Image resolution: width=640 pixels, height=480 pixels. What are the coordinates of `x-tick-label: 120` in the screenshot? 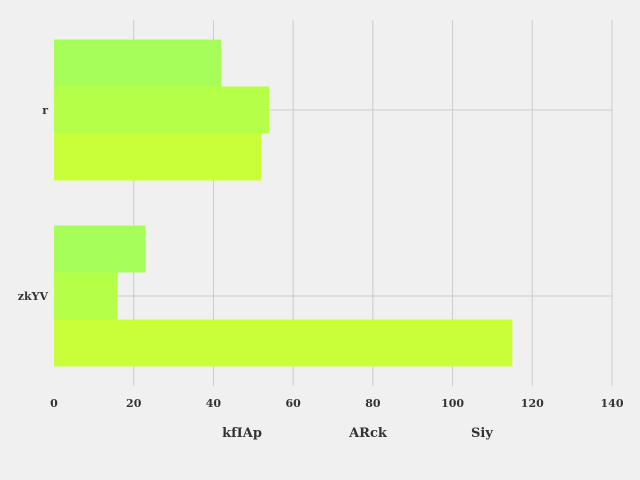 It's located at (532, 403).